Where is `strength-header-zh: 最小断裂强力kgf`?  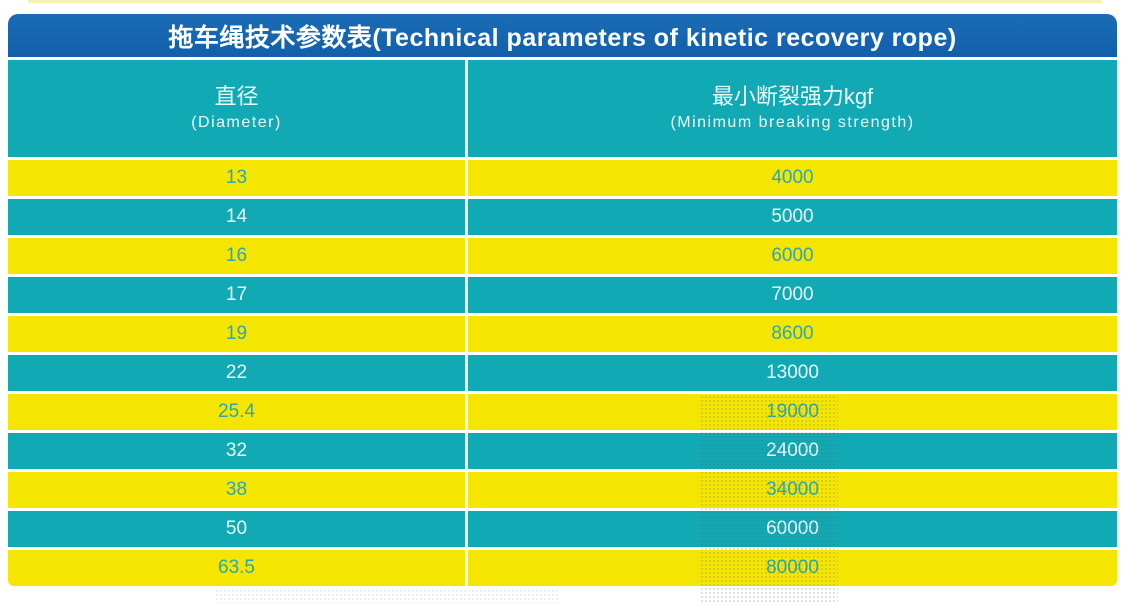
strength-header-zh: 最小断裂强力kgf is located at coordinates (792, 96).